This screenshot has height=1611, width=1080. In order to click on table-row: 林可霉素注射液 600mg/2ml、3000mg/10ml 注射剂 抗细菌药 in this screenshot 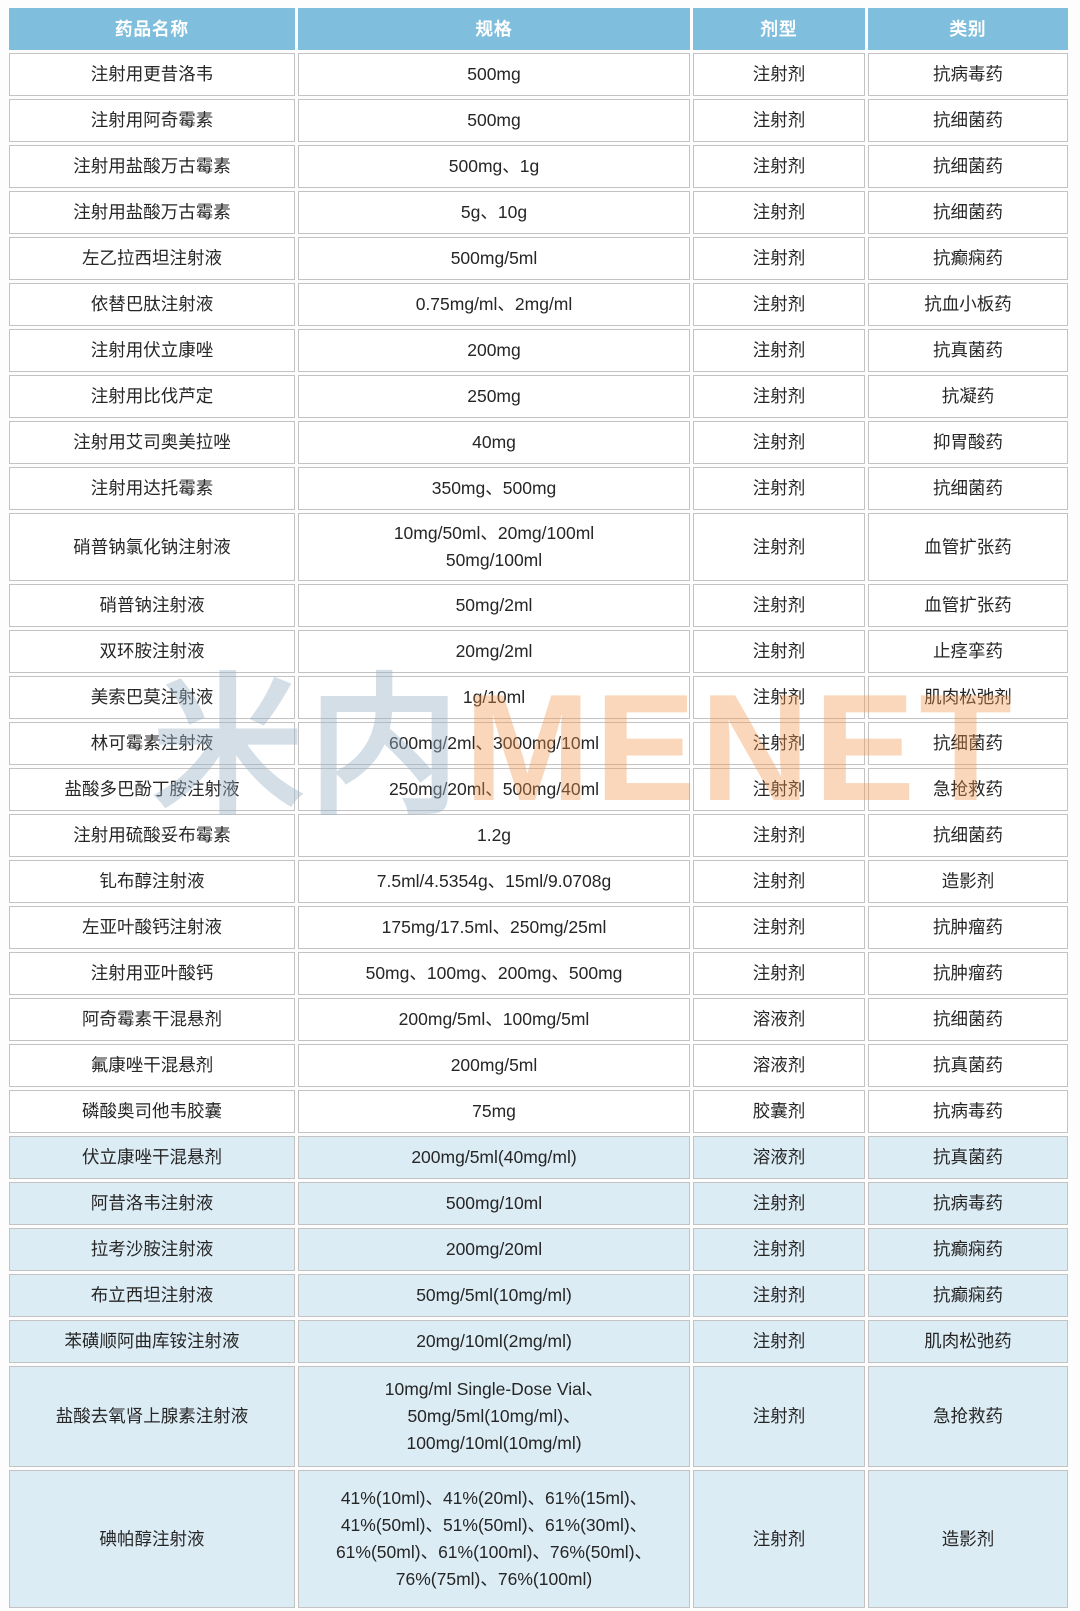, I will do `click(538, 743)`.